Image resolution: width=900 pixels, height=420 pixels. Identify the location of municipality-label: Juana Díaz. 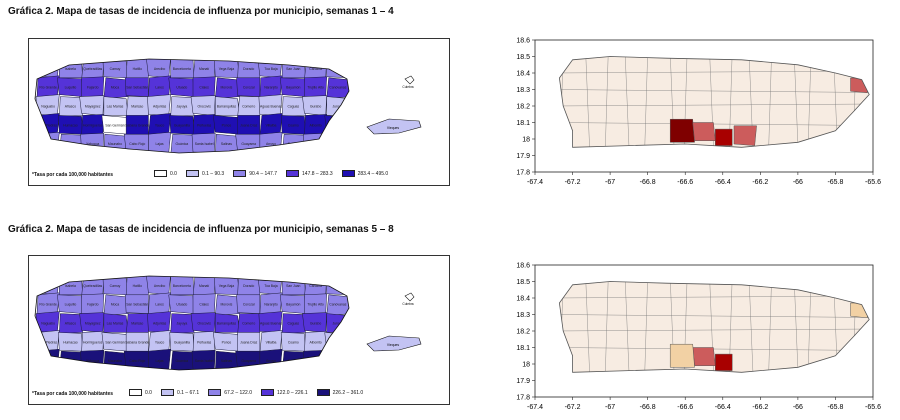
(248, 342).